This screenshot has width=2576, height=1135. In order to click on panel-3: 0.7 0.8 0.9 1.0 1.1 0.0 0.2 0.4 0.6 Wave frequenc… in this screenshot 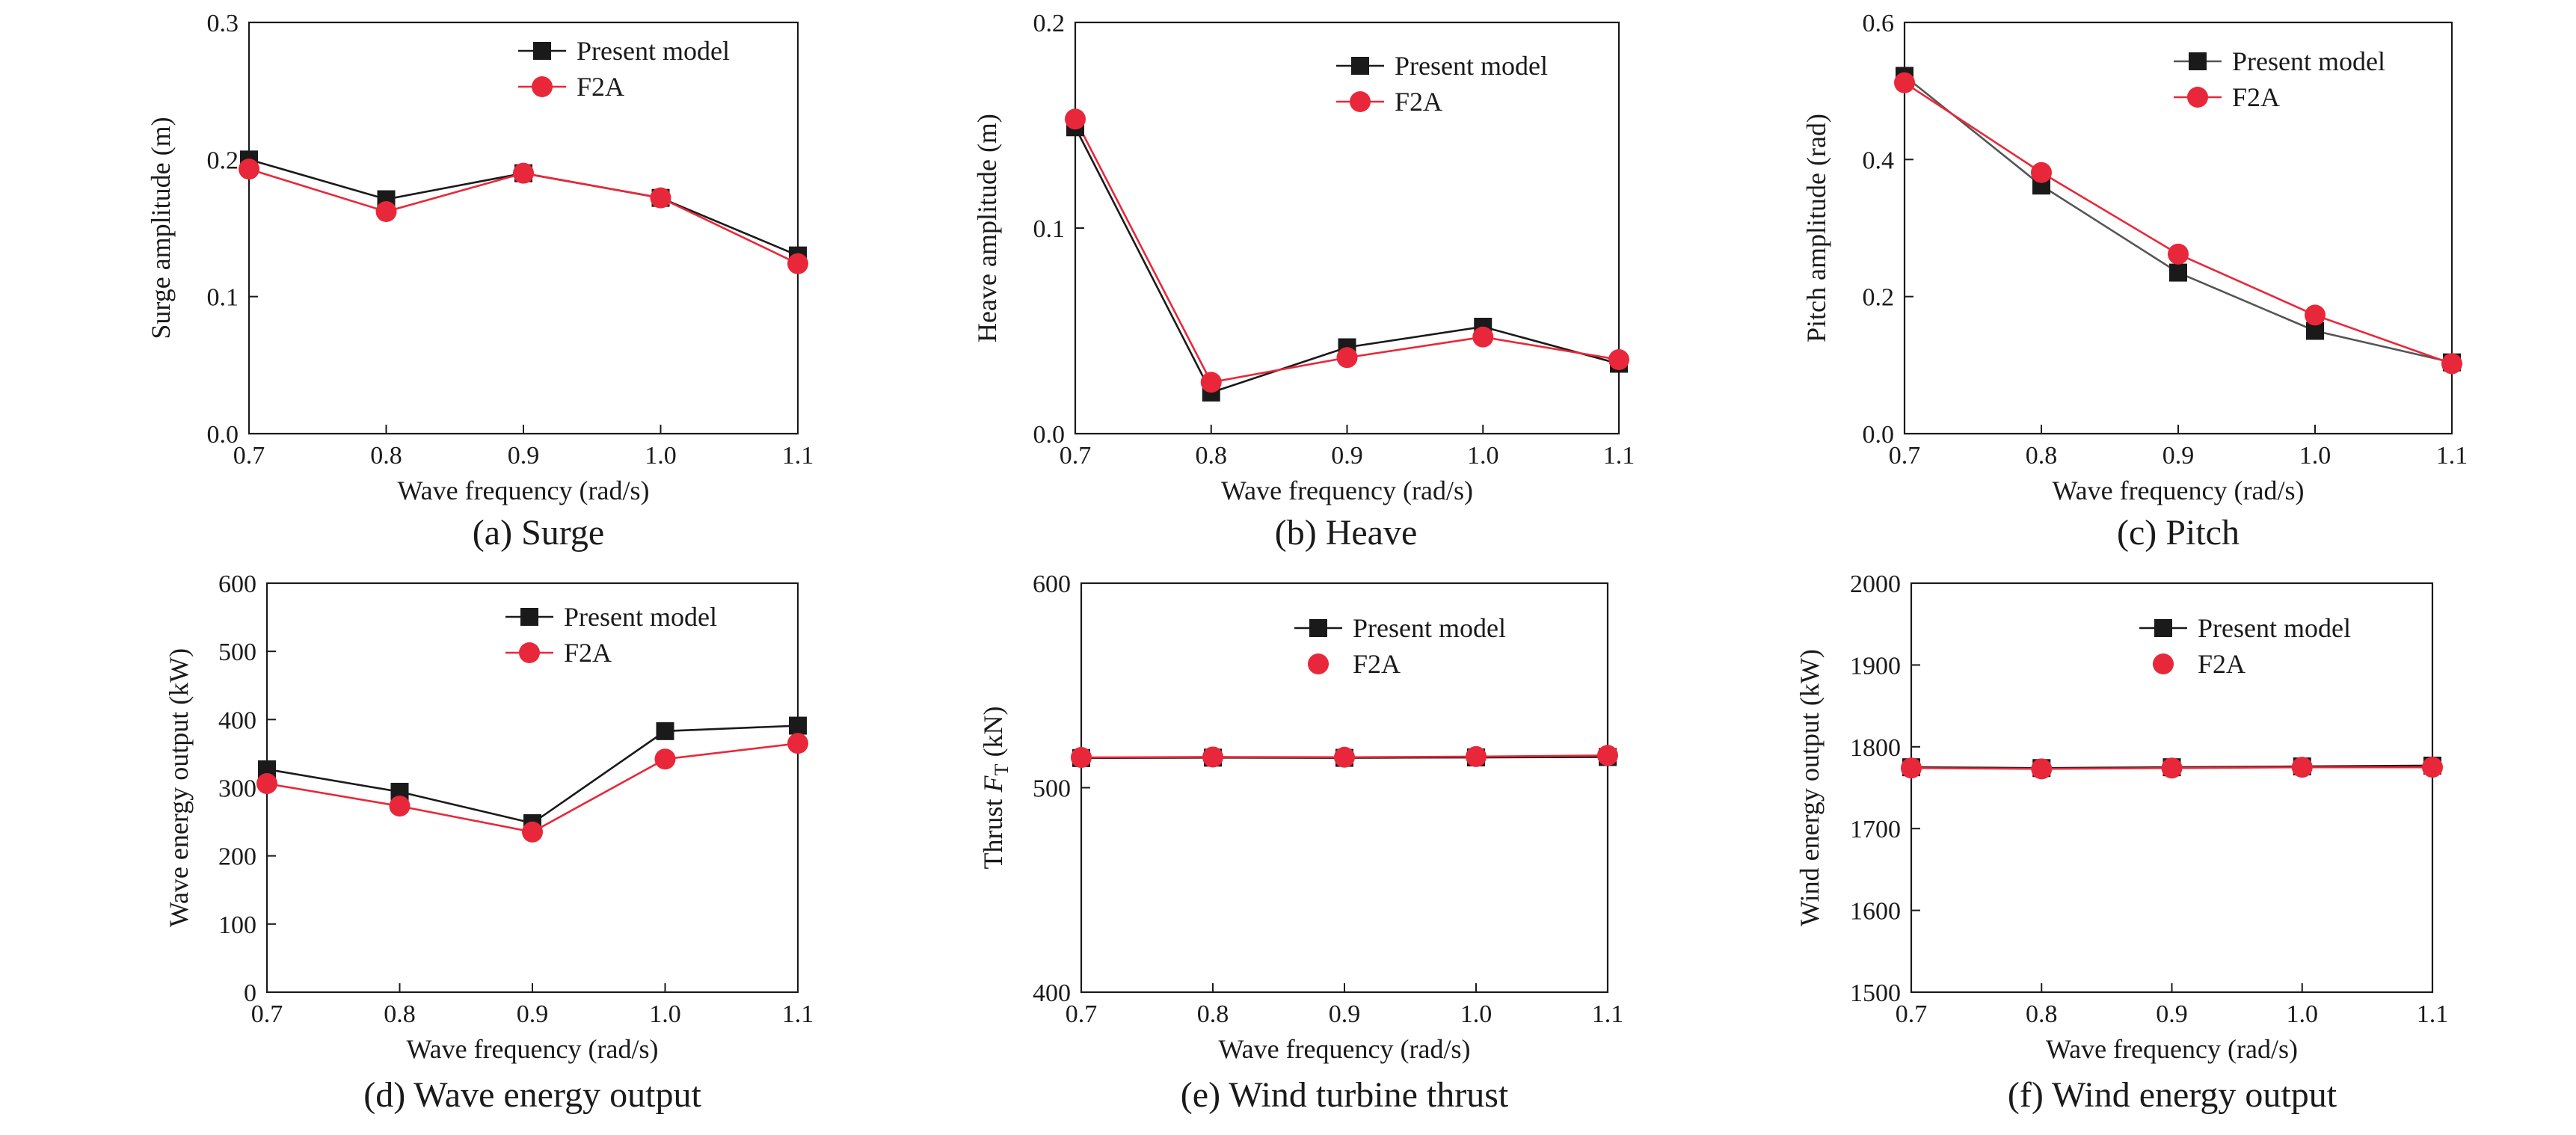, I will do `click(2134, 281)`.